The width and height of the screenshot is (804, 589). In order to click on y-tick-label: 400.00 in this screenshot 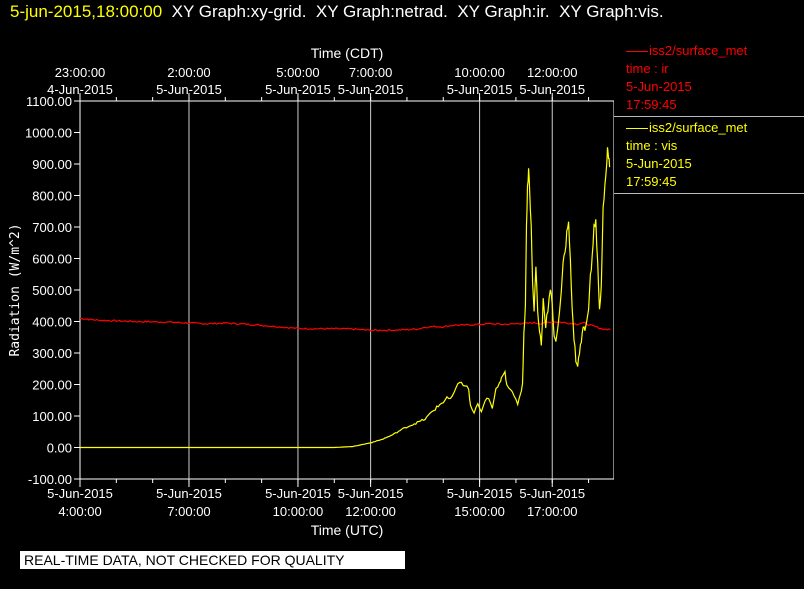, I will do `click(52, 322)`.